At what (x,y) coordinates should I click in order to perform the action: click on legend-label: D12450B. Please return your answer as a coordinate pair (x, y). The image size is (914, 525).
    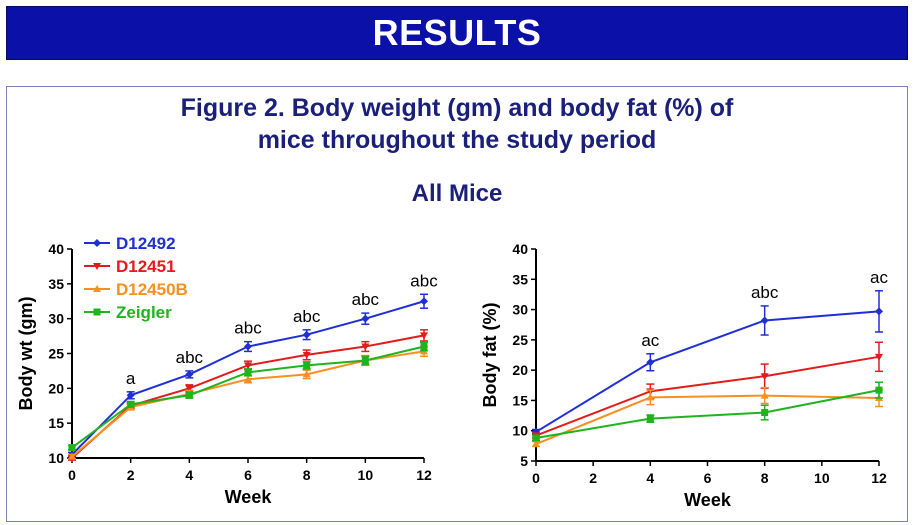
    Looking at the image, I should click on (152, 289).